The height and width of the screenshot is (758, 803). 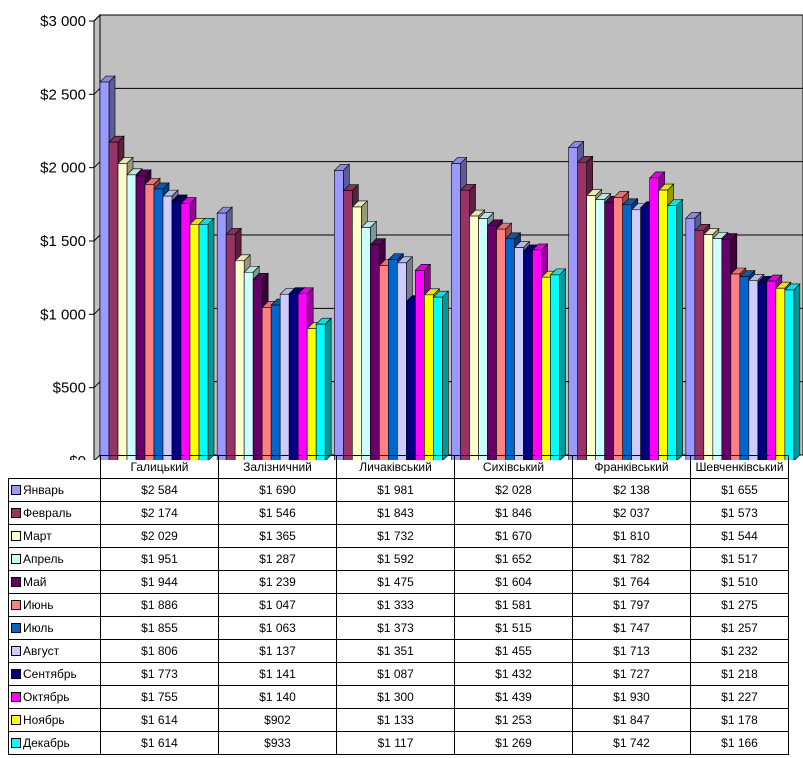 I want to click on data-label: $1 351, so click(x=395, y=651).